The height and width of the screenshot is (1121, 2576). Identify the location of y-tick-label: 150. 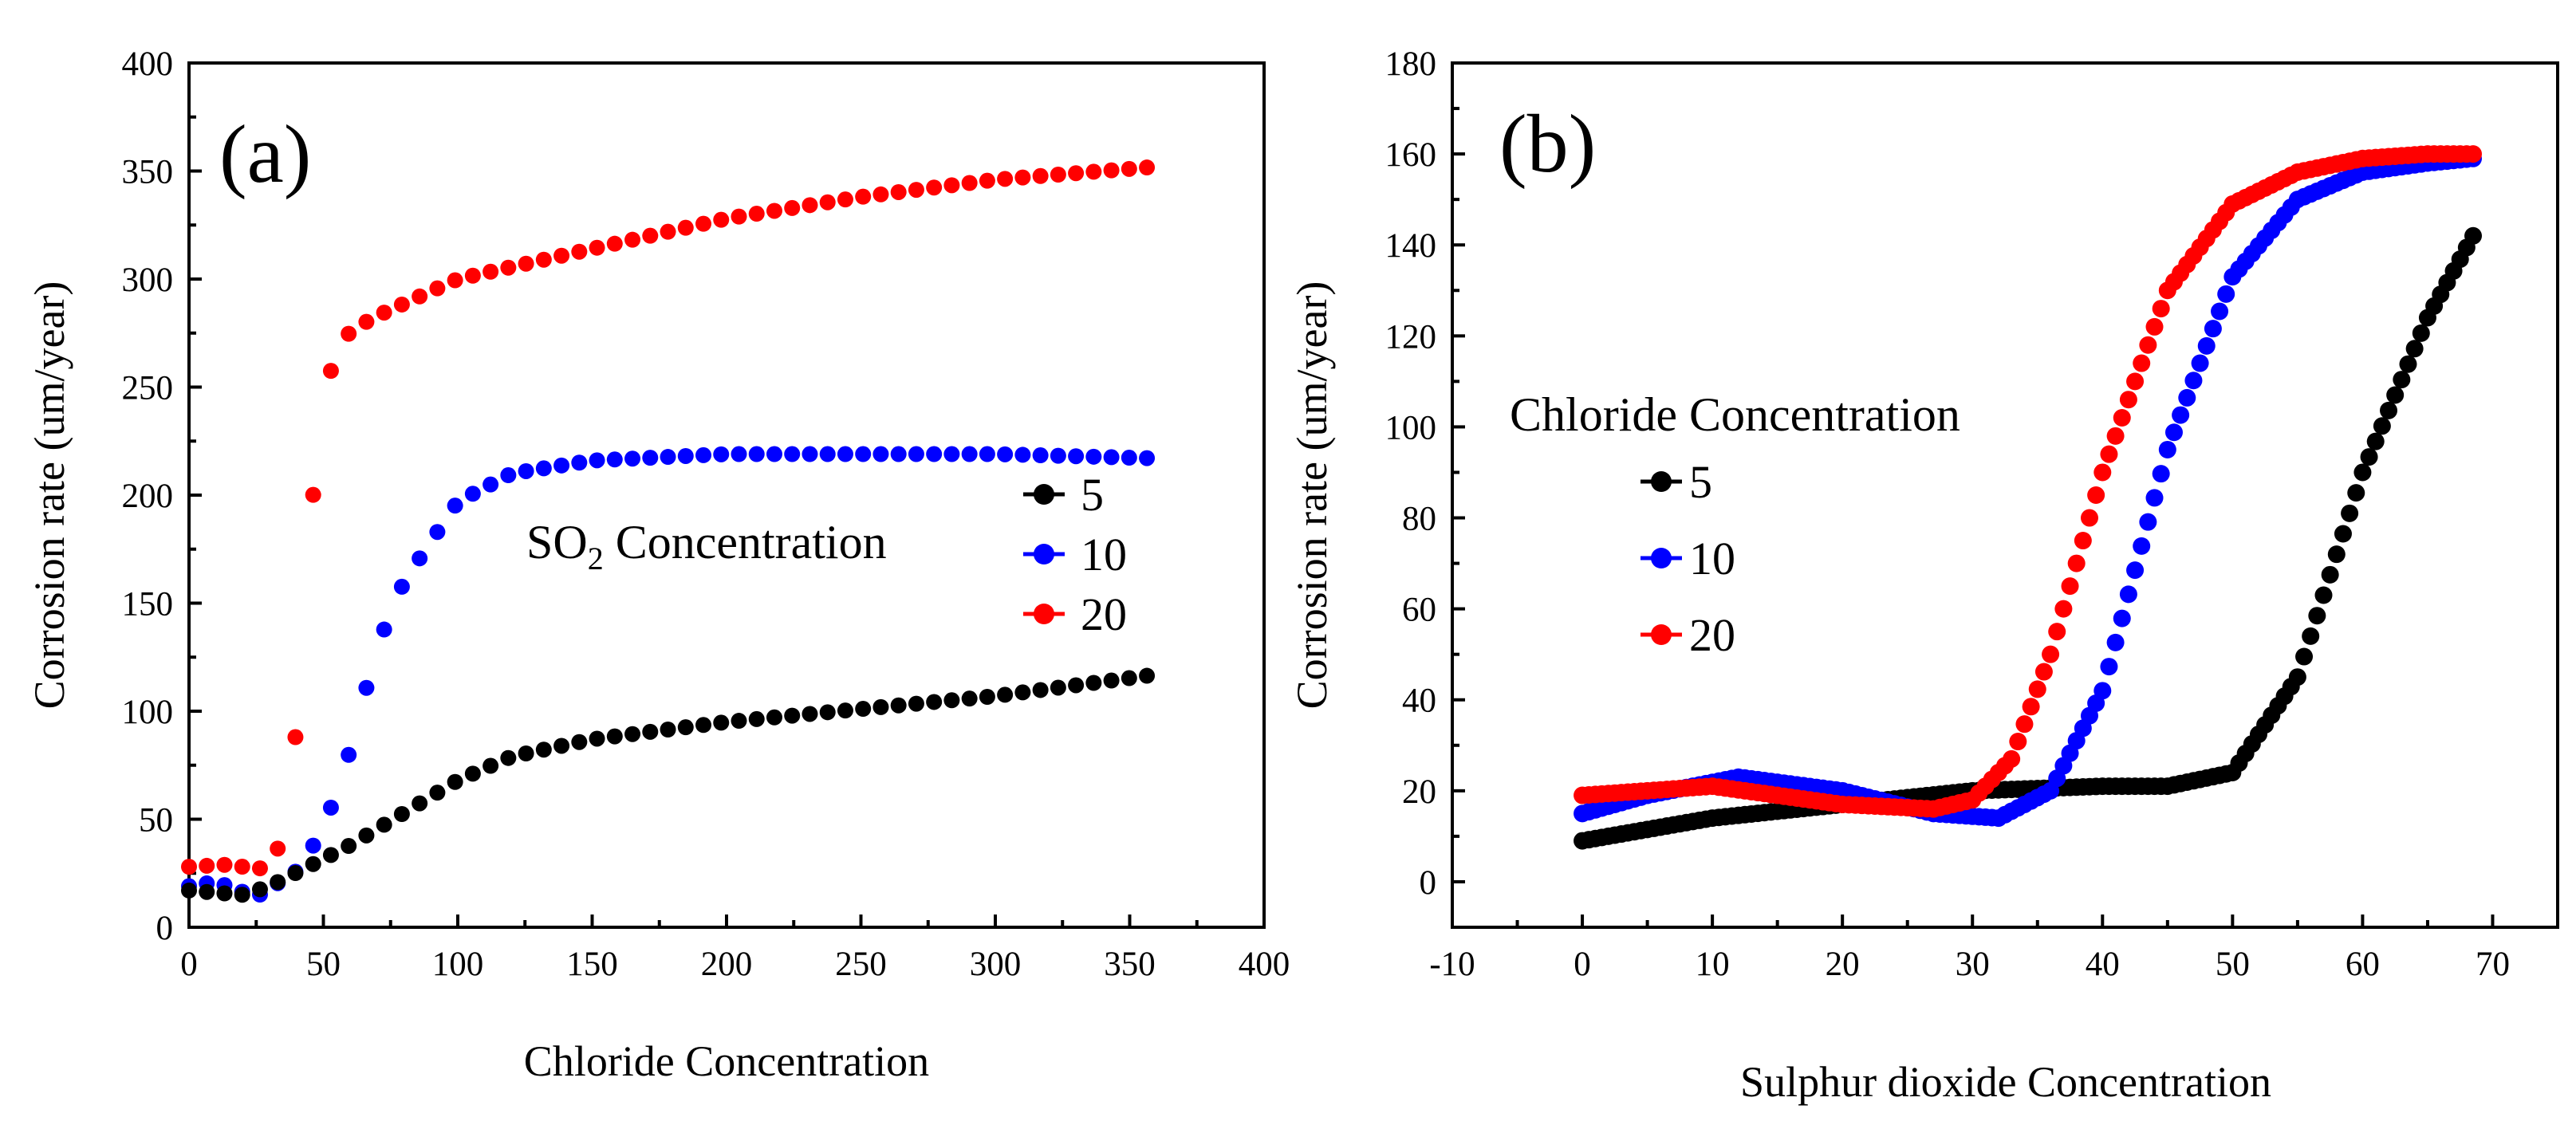
(148, 604).